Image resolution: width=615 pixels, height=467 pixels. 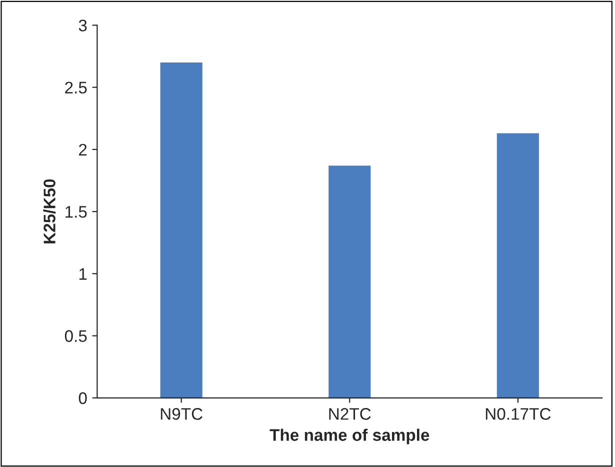 I want to click on y-tick-label: 2.5, so click(x=76, y=88).